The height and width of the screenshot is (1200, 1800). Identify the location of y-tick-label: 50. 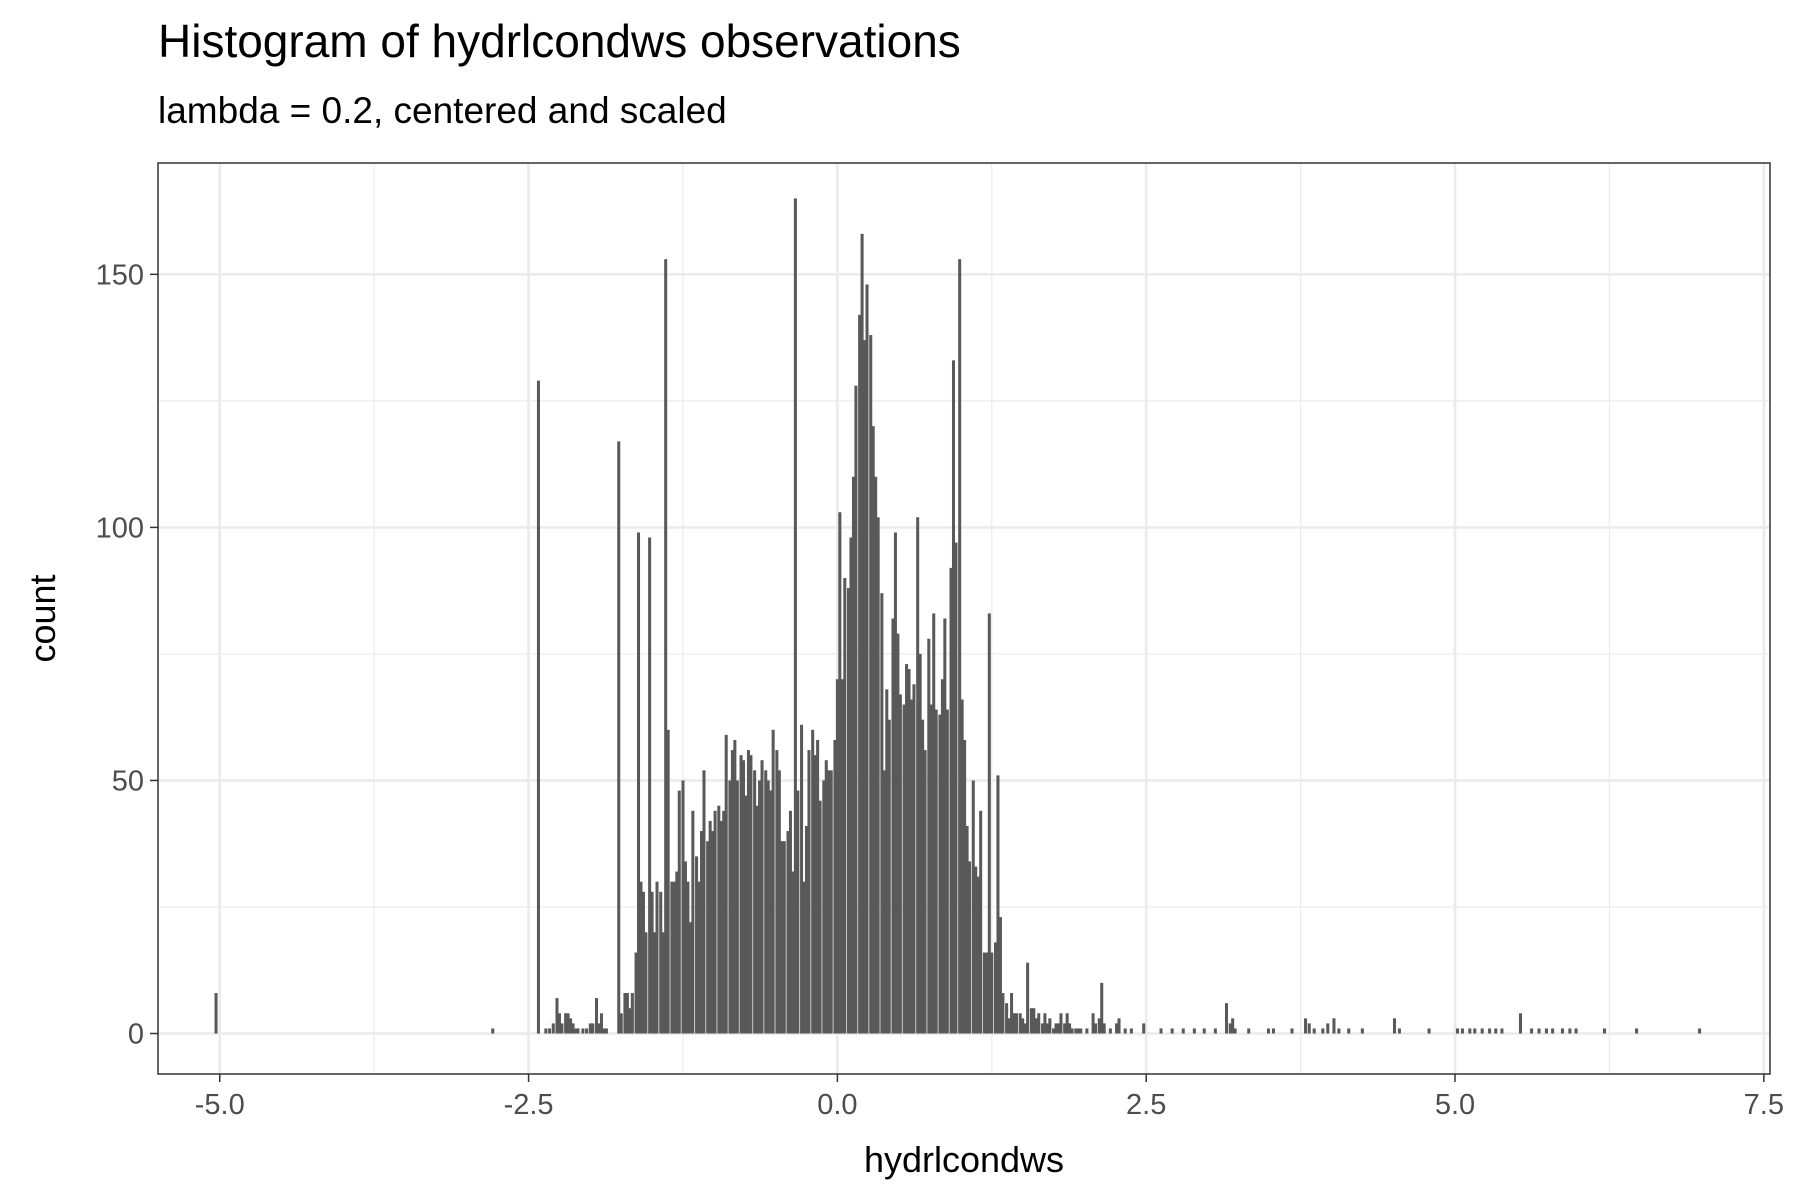
(128, 781).